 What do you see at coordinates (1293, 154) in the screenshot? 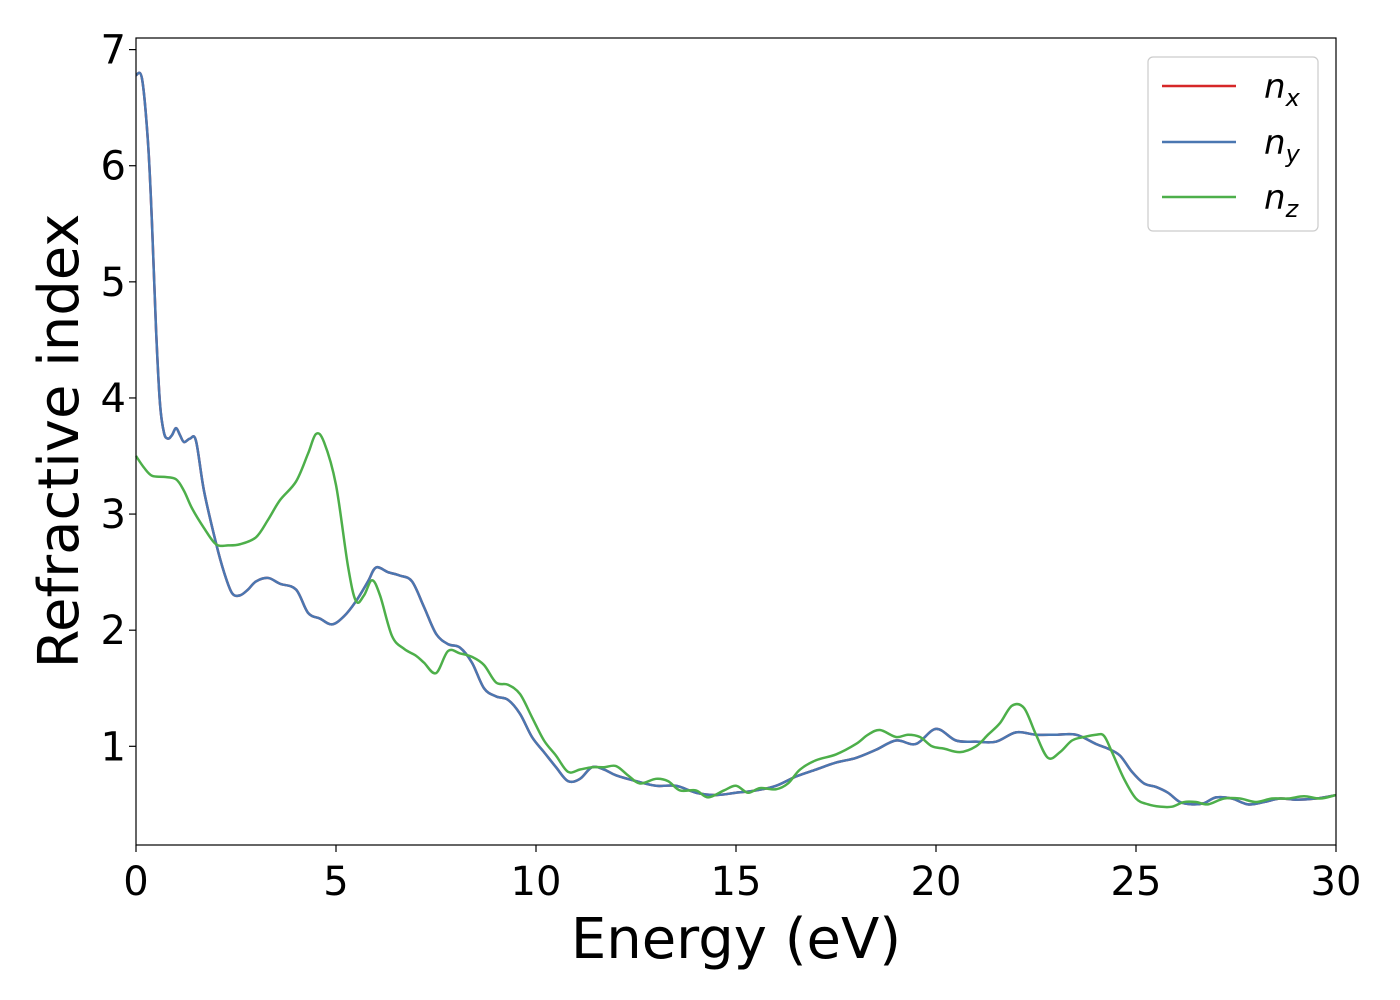
I see `legend-label-ny-sub: y` at bounding box center [1293, 154].